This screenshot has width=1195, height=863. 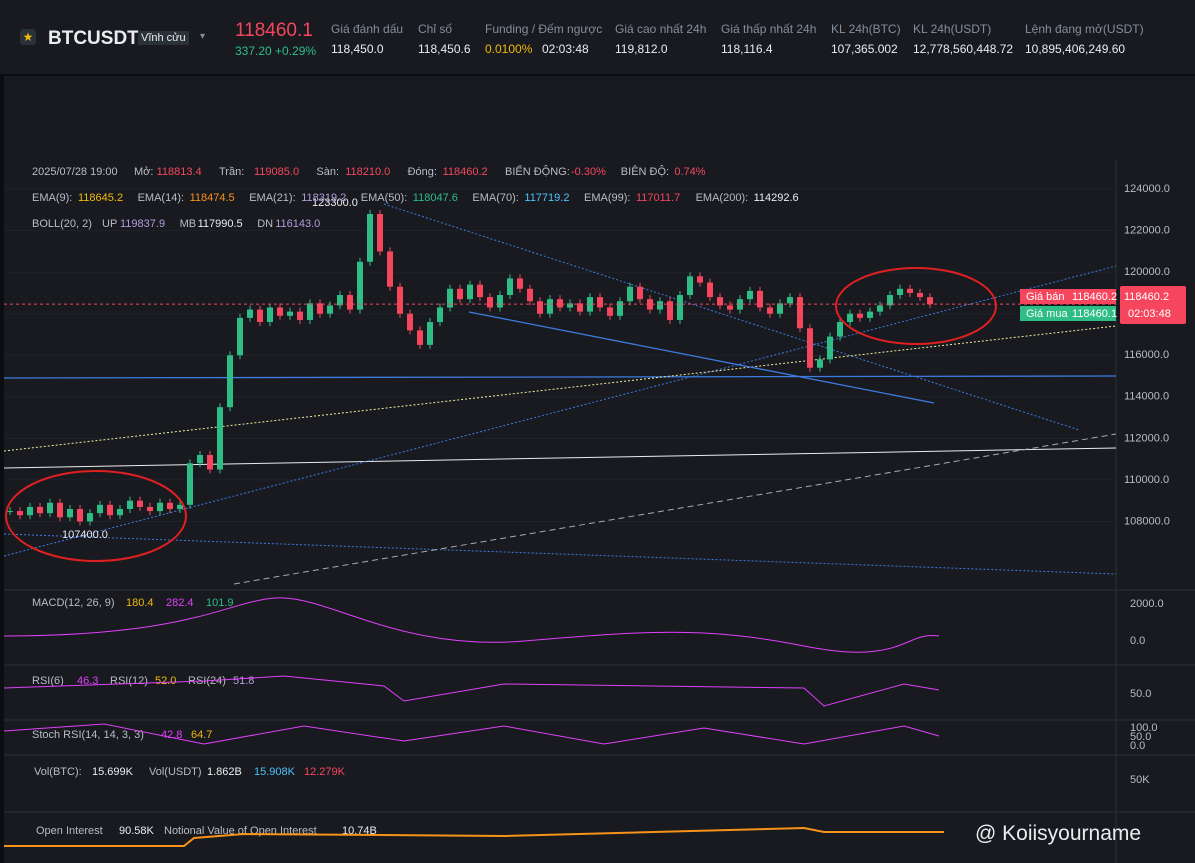 I want to click on y-tick-label: 110000.0, so click(x=1146, y=480).